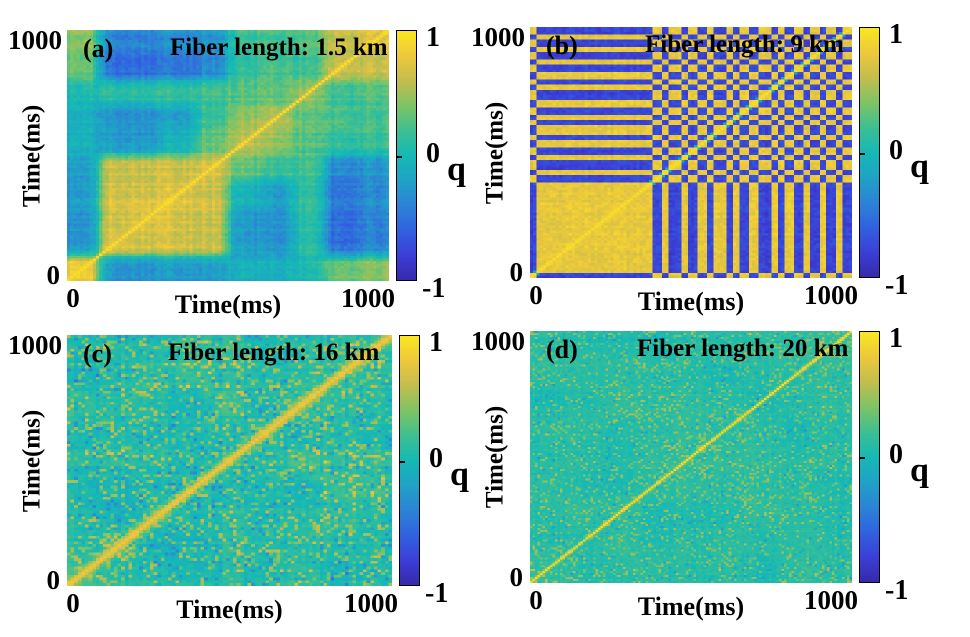  I want to click on panel-label-d: (d), so click(562, 349).